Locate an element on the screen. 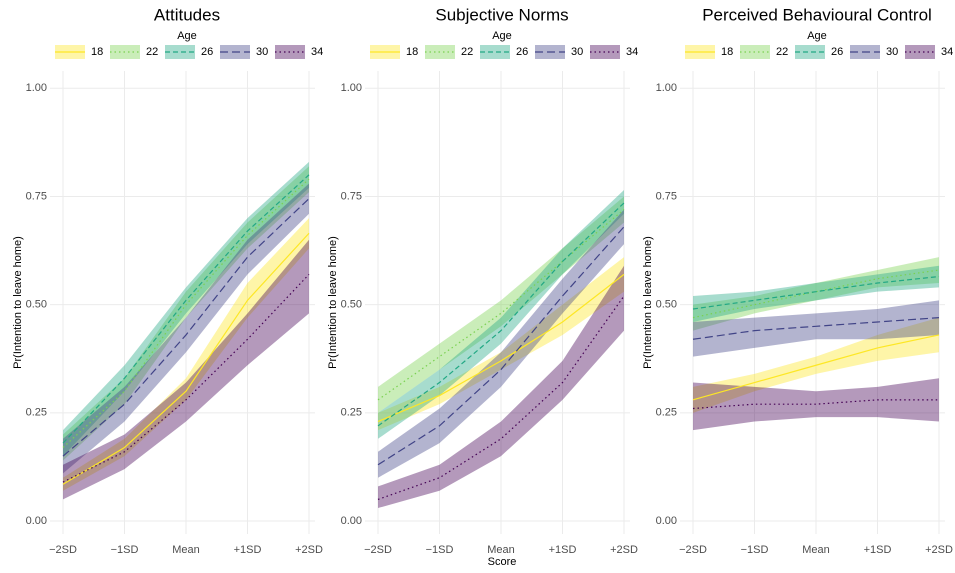  panel-title: Subjective Norms is located at coordinates (501, 14).